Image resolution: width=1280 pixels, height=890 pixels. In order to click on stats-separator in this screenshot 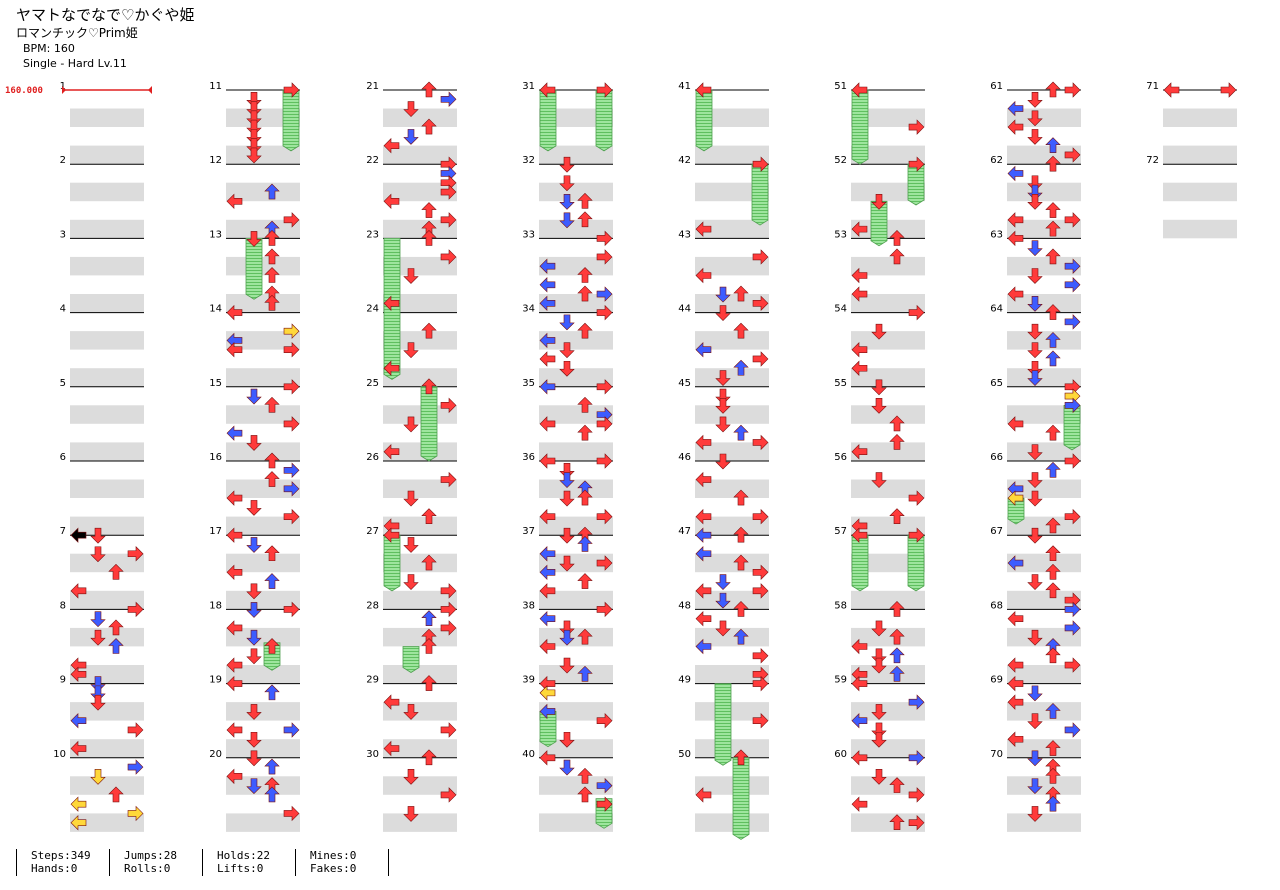, I will do `click(16, 862)`.